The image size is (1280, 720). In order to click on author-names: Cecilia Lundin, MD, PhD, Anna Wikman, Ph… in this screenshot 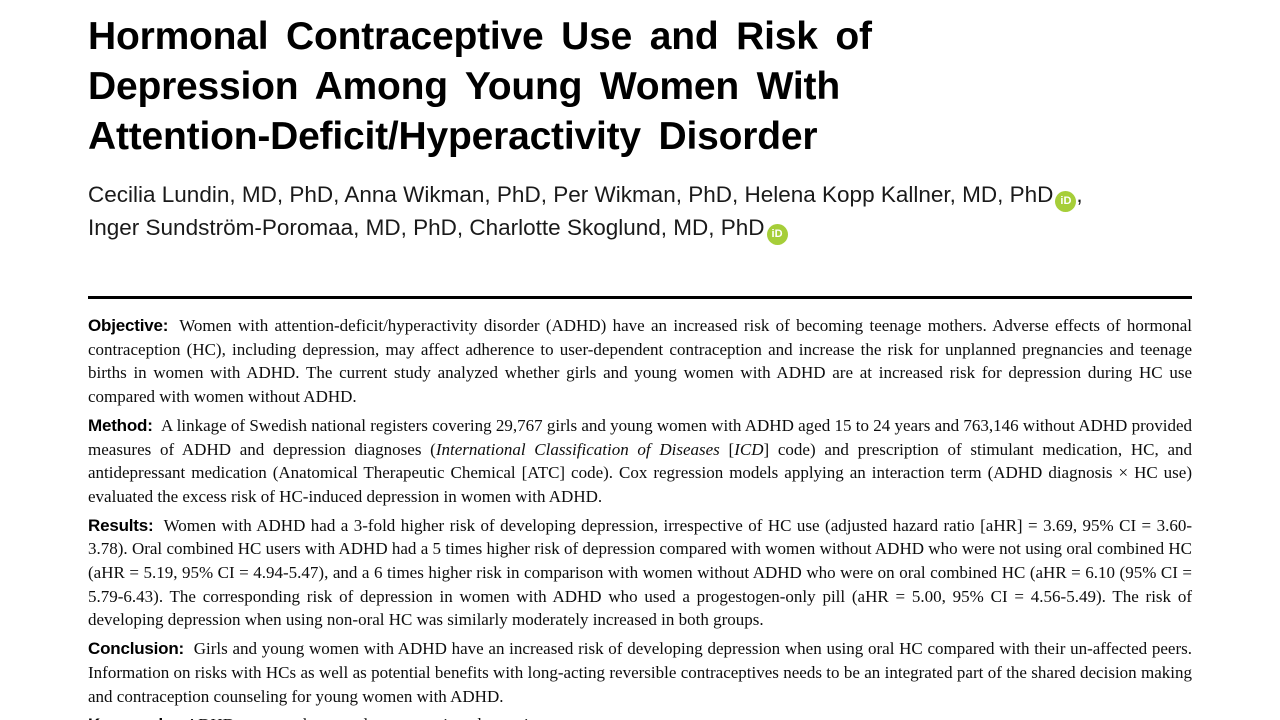, I will do `click(571, 194)`.